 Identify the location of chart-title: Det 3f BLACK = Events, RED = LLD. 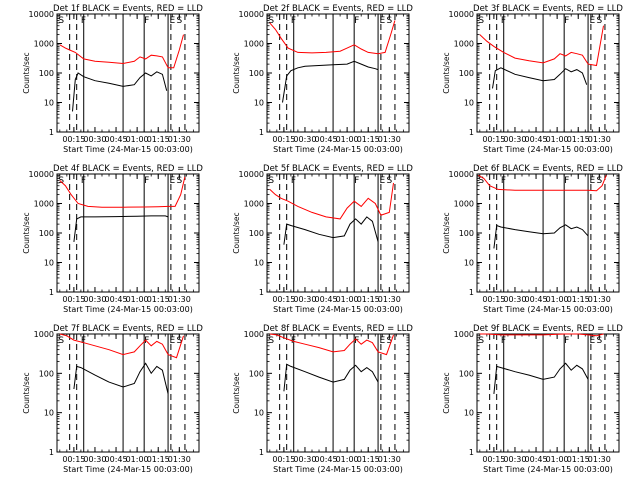
(548, 9).